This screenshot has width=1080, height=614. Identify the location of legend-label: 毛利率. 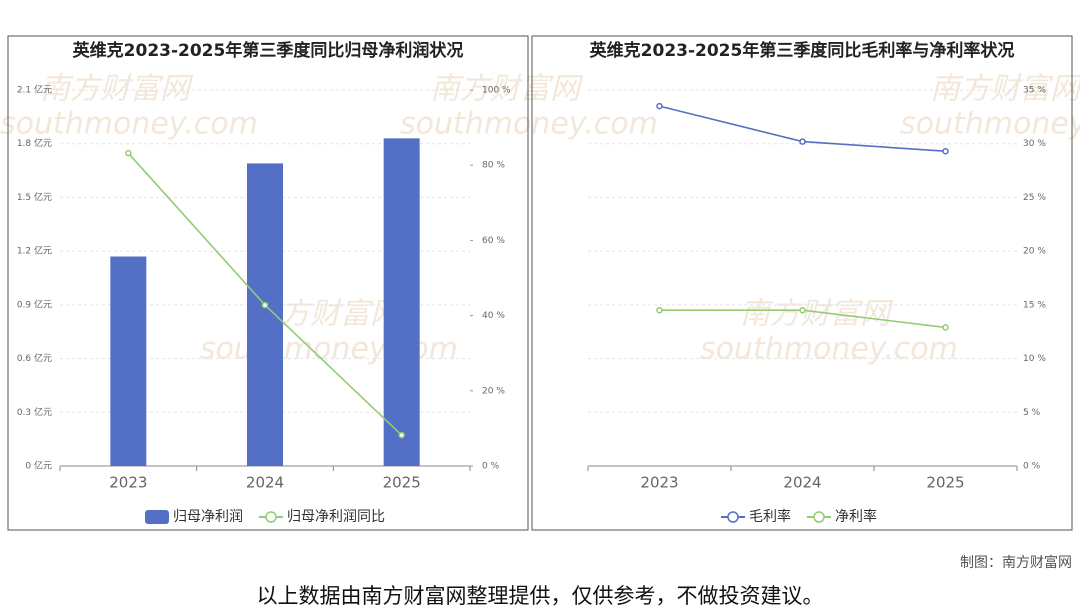
(770, 516).